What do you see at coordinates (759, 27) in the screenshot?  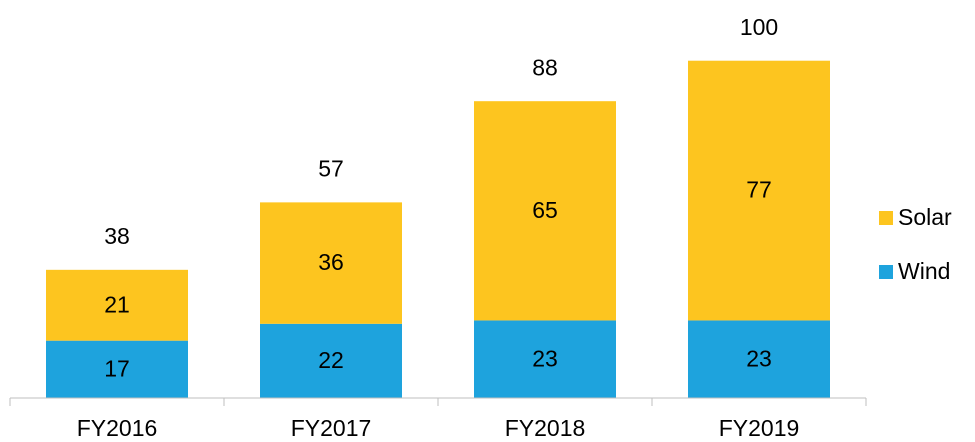 I see `total-label: 100` at bounding box center [759, 27].